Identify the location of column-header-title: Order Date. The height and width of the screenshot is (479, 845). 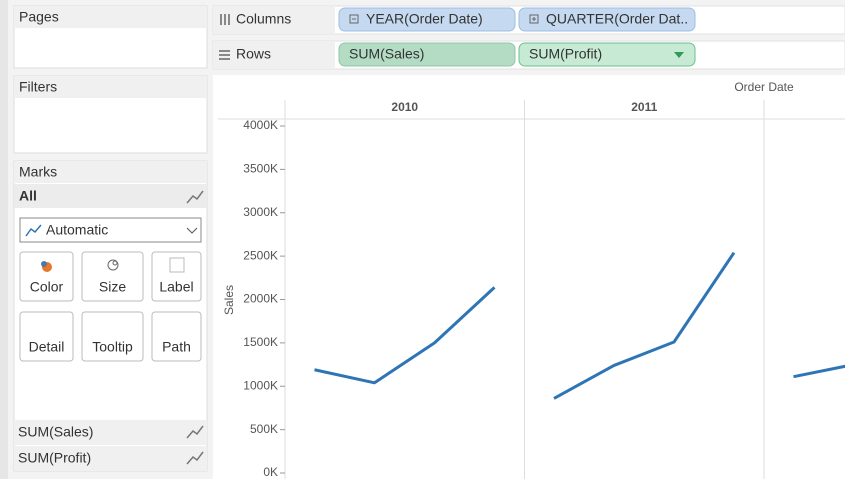
(764, 87).